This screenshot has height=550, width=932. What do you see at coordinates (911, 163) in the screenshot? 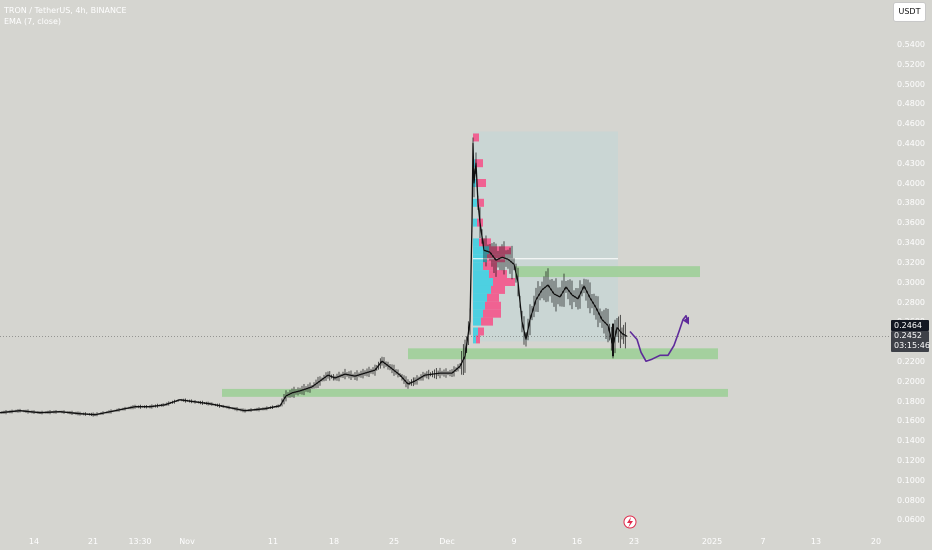
I see `price-tick-label: 0.4300` at bounding box center [911, 163].